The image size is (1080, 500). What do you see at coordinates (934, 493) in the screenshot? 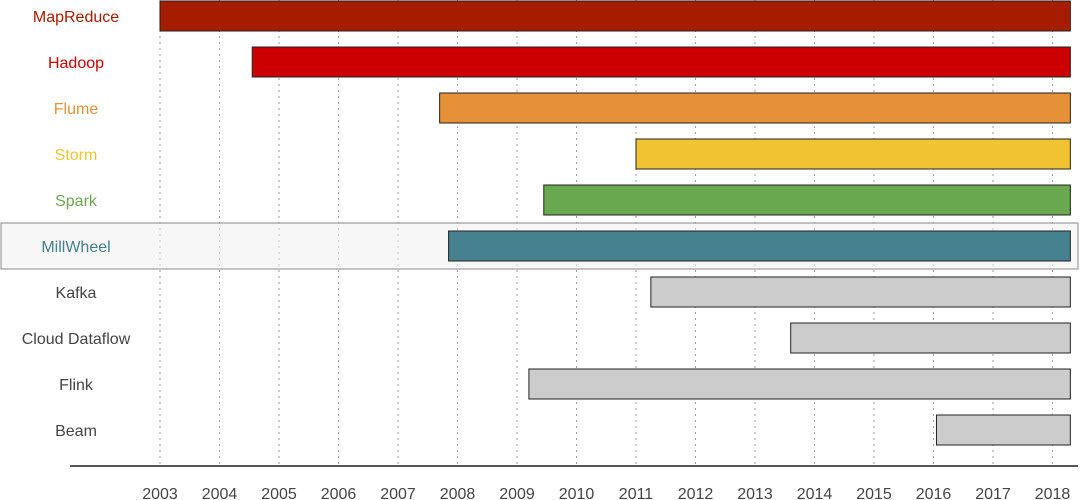
I see `x-tick-label-2016: 2016` at bounding box center [934, 493].